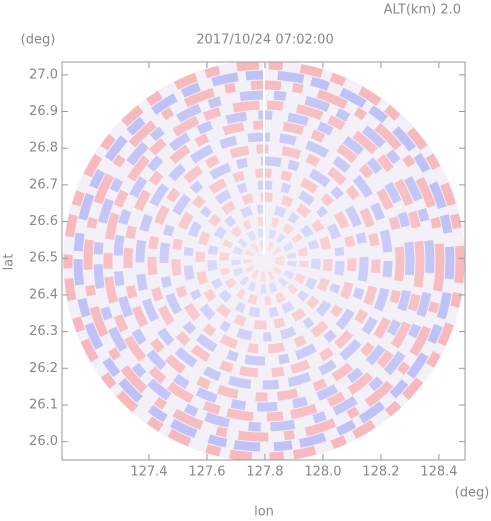  Describe the element at coordinates (438, 472) in the screenshot. I see `x-tick-label: 128.4` at that location.